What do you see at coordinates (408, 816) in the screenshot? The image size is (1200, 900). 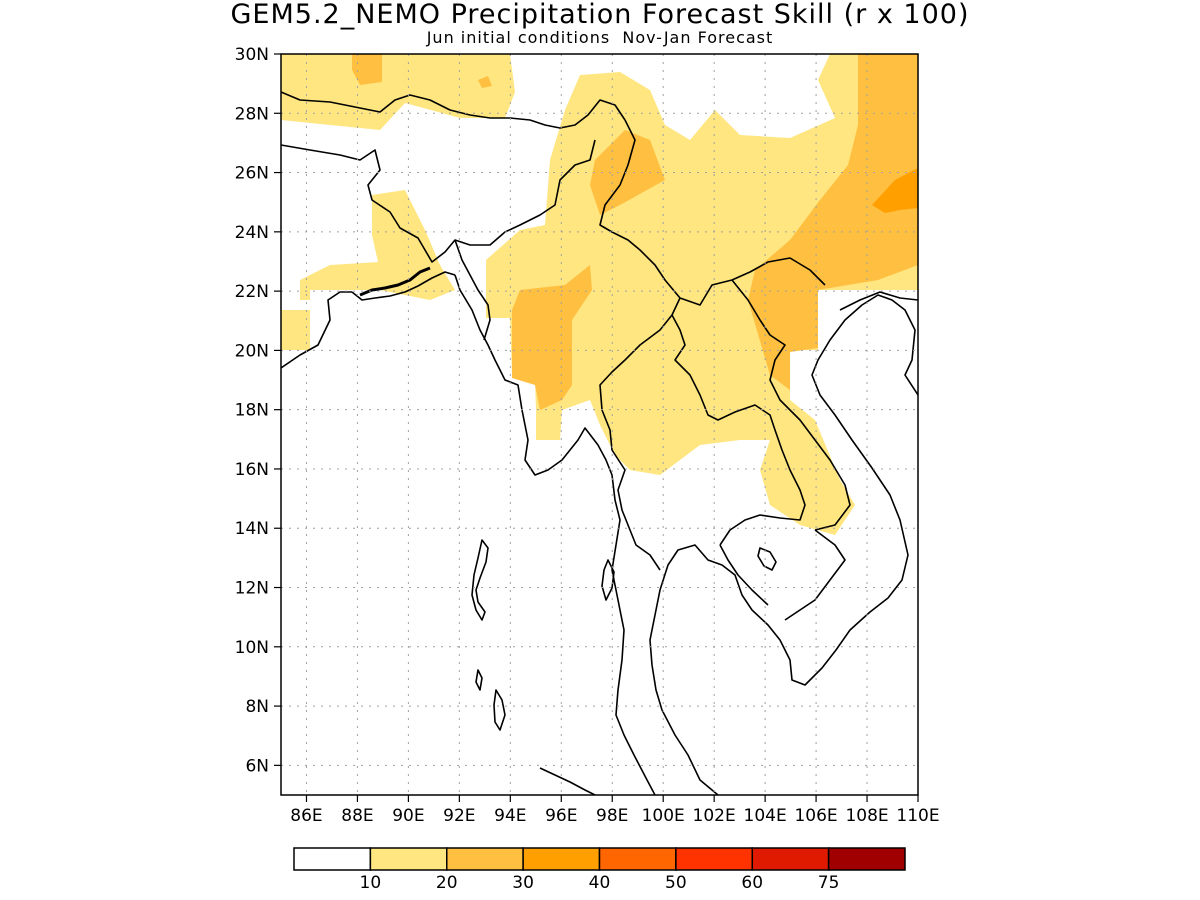 I see `lon-tick-label: 90E` at bounding box center [408, 816].